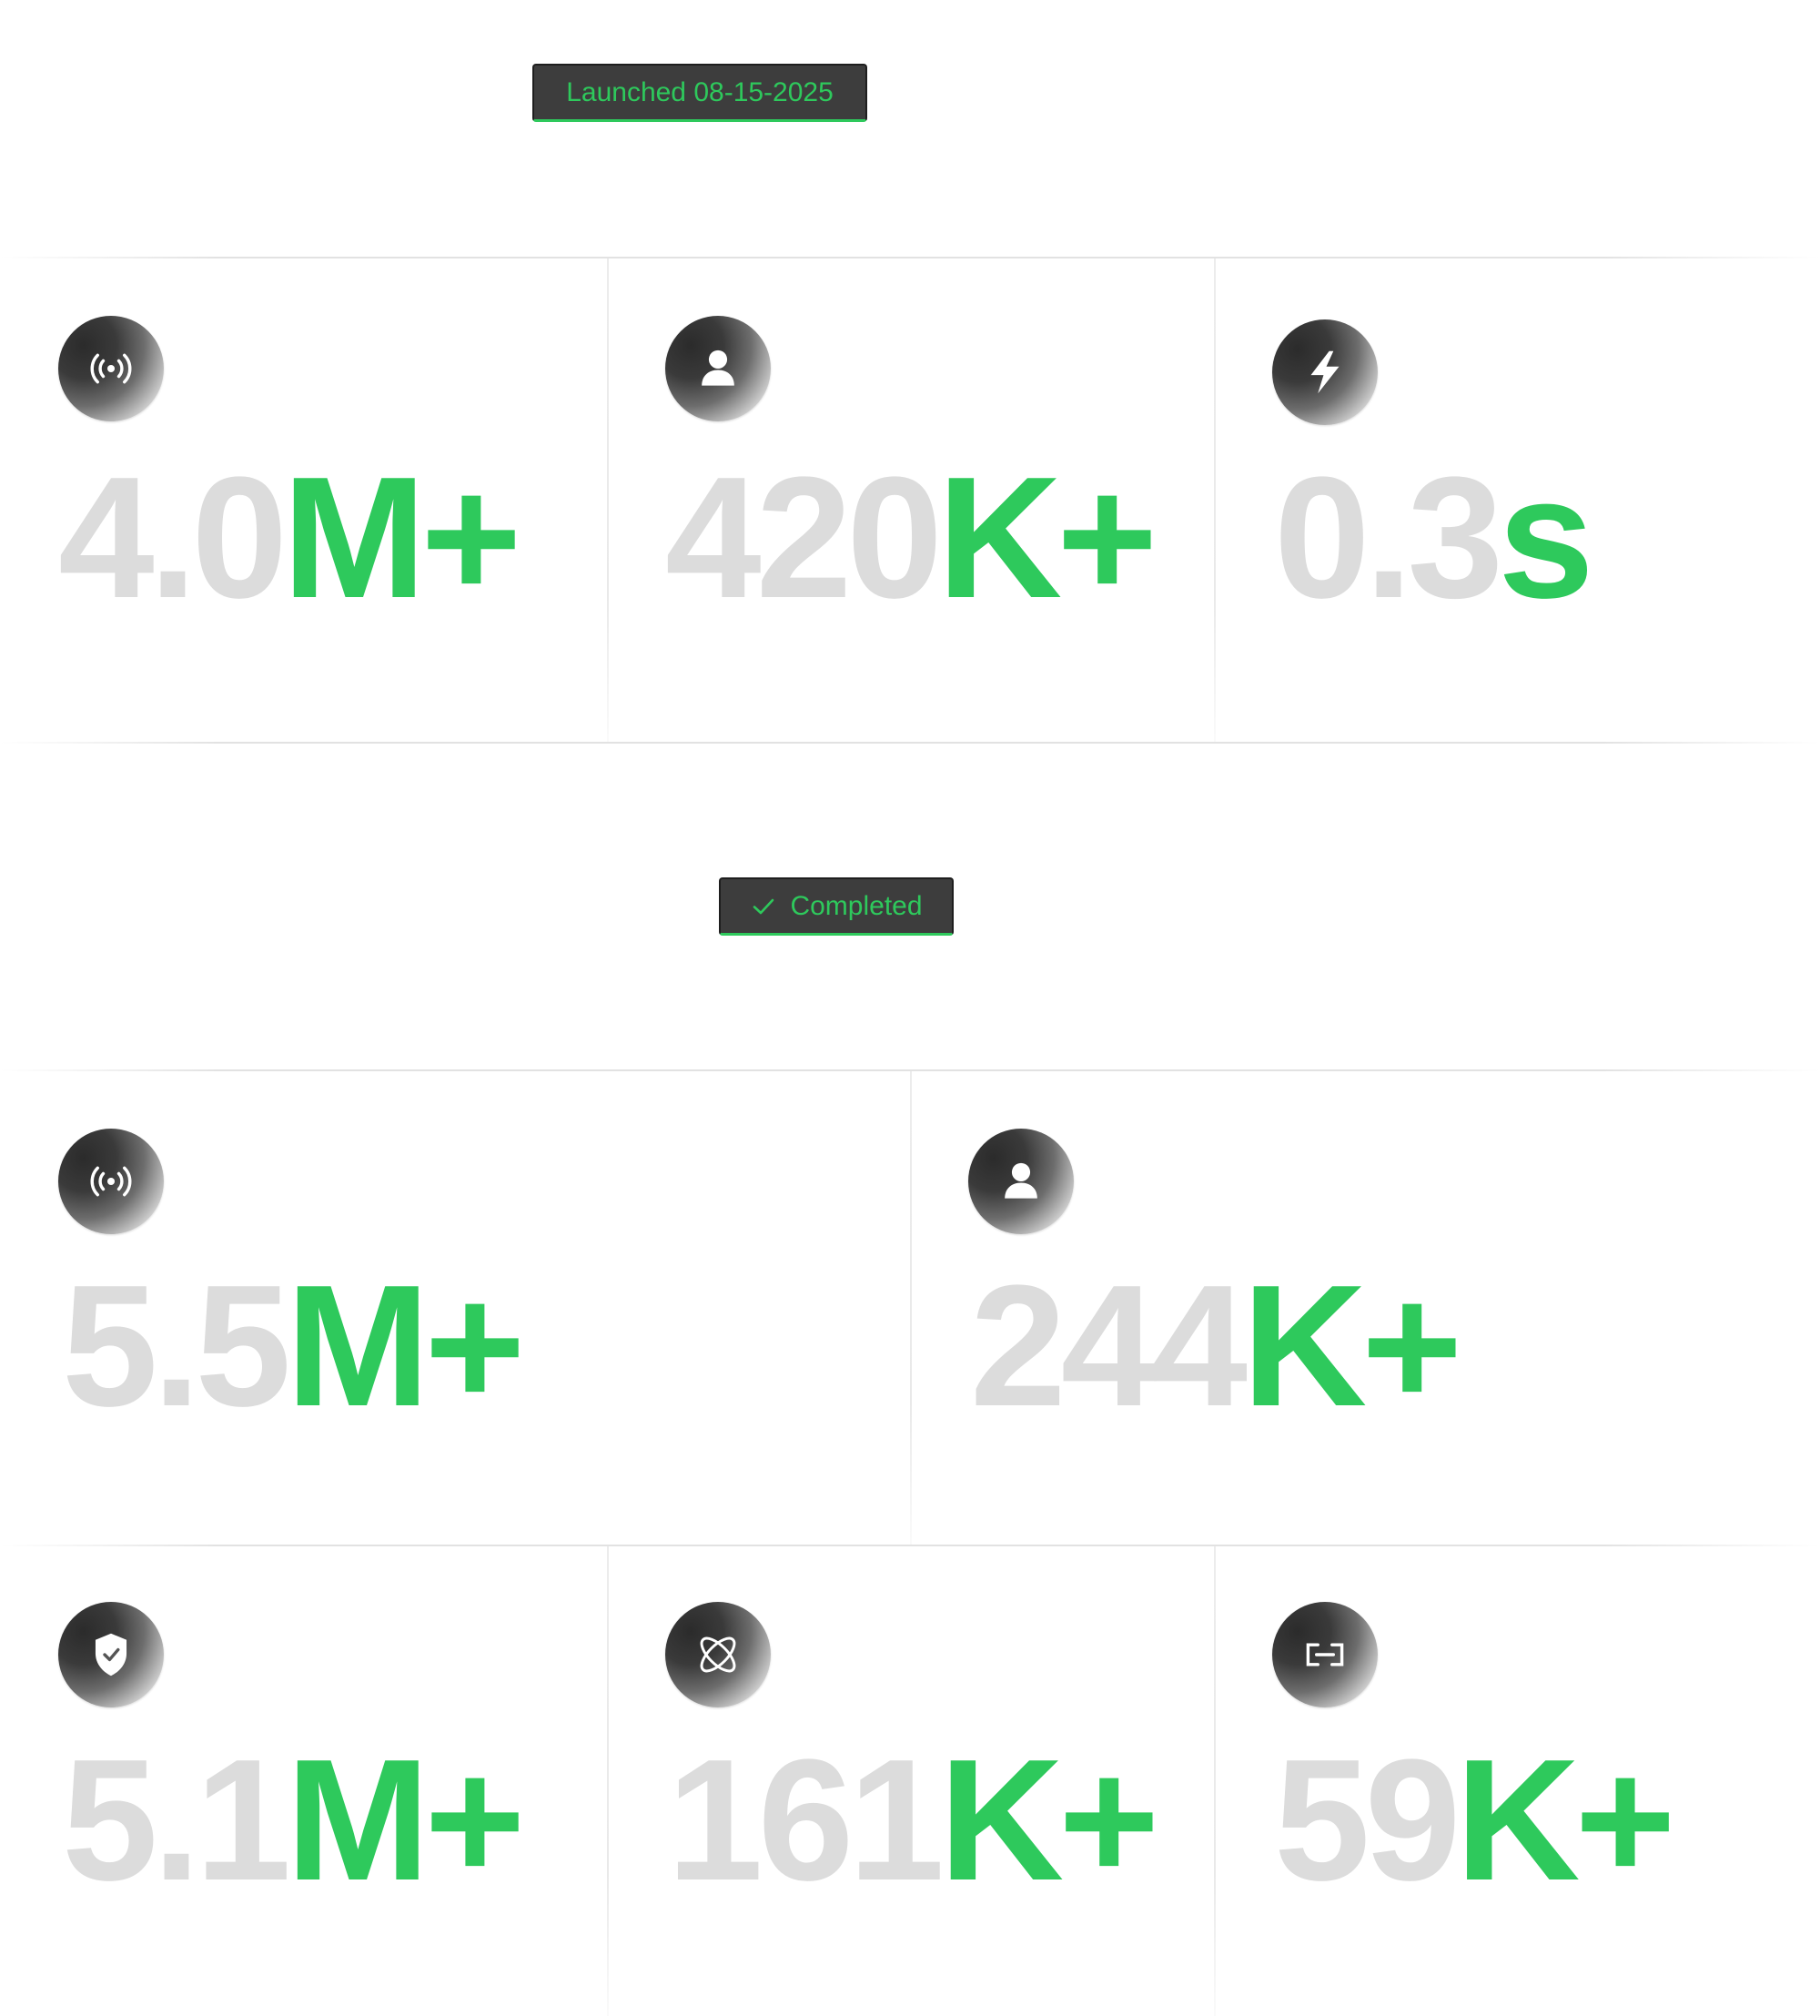  What do you see at coordinates (804, 537) in the screenshot?
I see `stat-number: 420` at bounding box center [804, 537].